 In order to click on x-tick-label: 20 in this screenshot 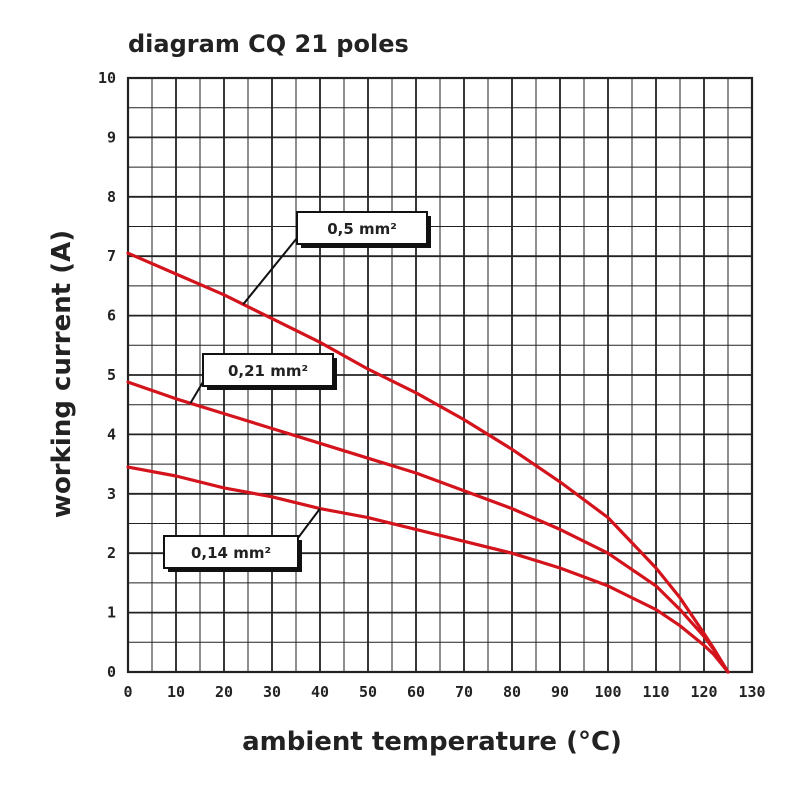, I will do `click(224, 692)`.